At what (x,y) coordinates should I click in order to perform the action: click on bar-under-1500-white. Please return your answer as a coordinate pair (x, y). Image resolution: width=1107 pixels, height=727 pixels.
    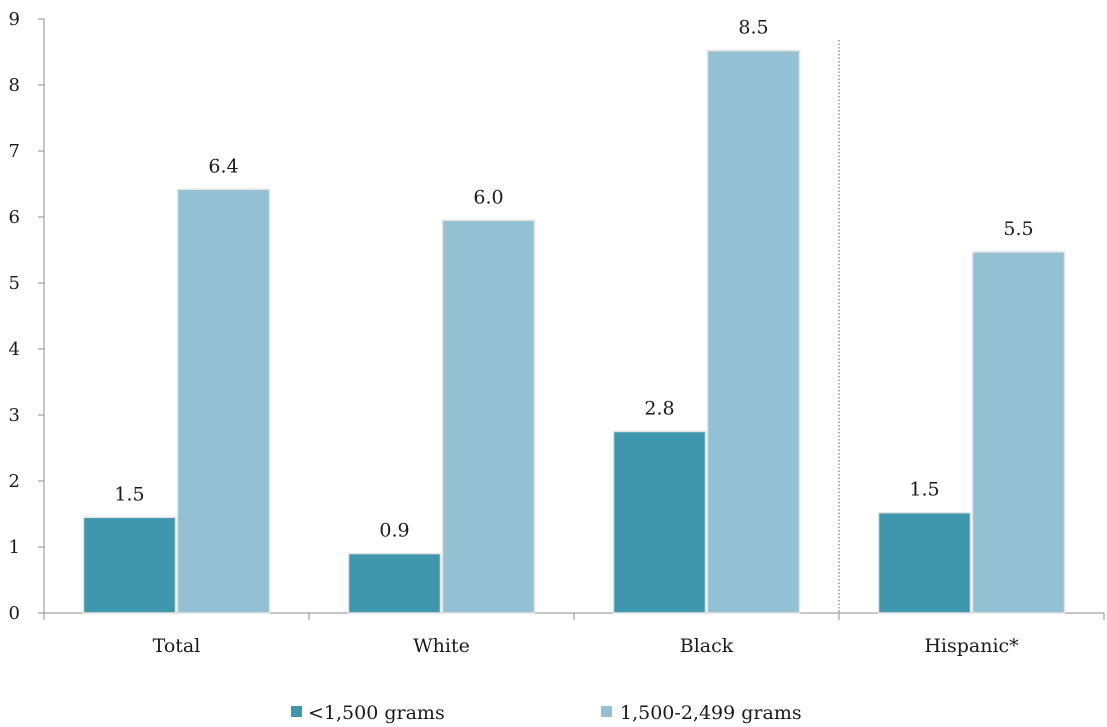
    Looking at the image, I should click on (394, 583).